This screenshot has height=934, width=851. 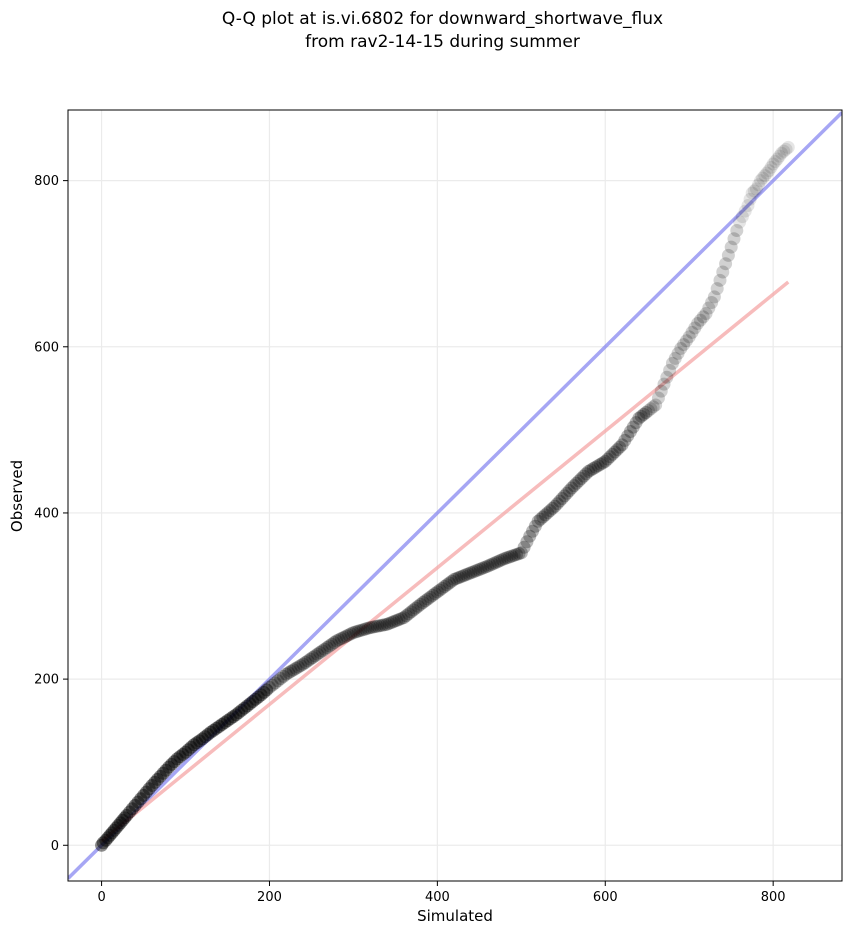 I want to click on y-tick-label: 0, so click(x=55, y=846).